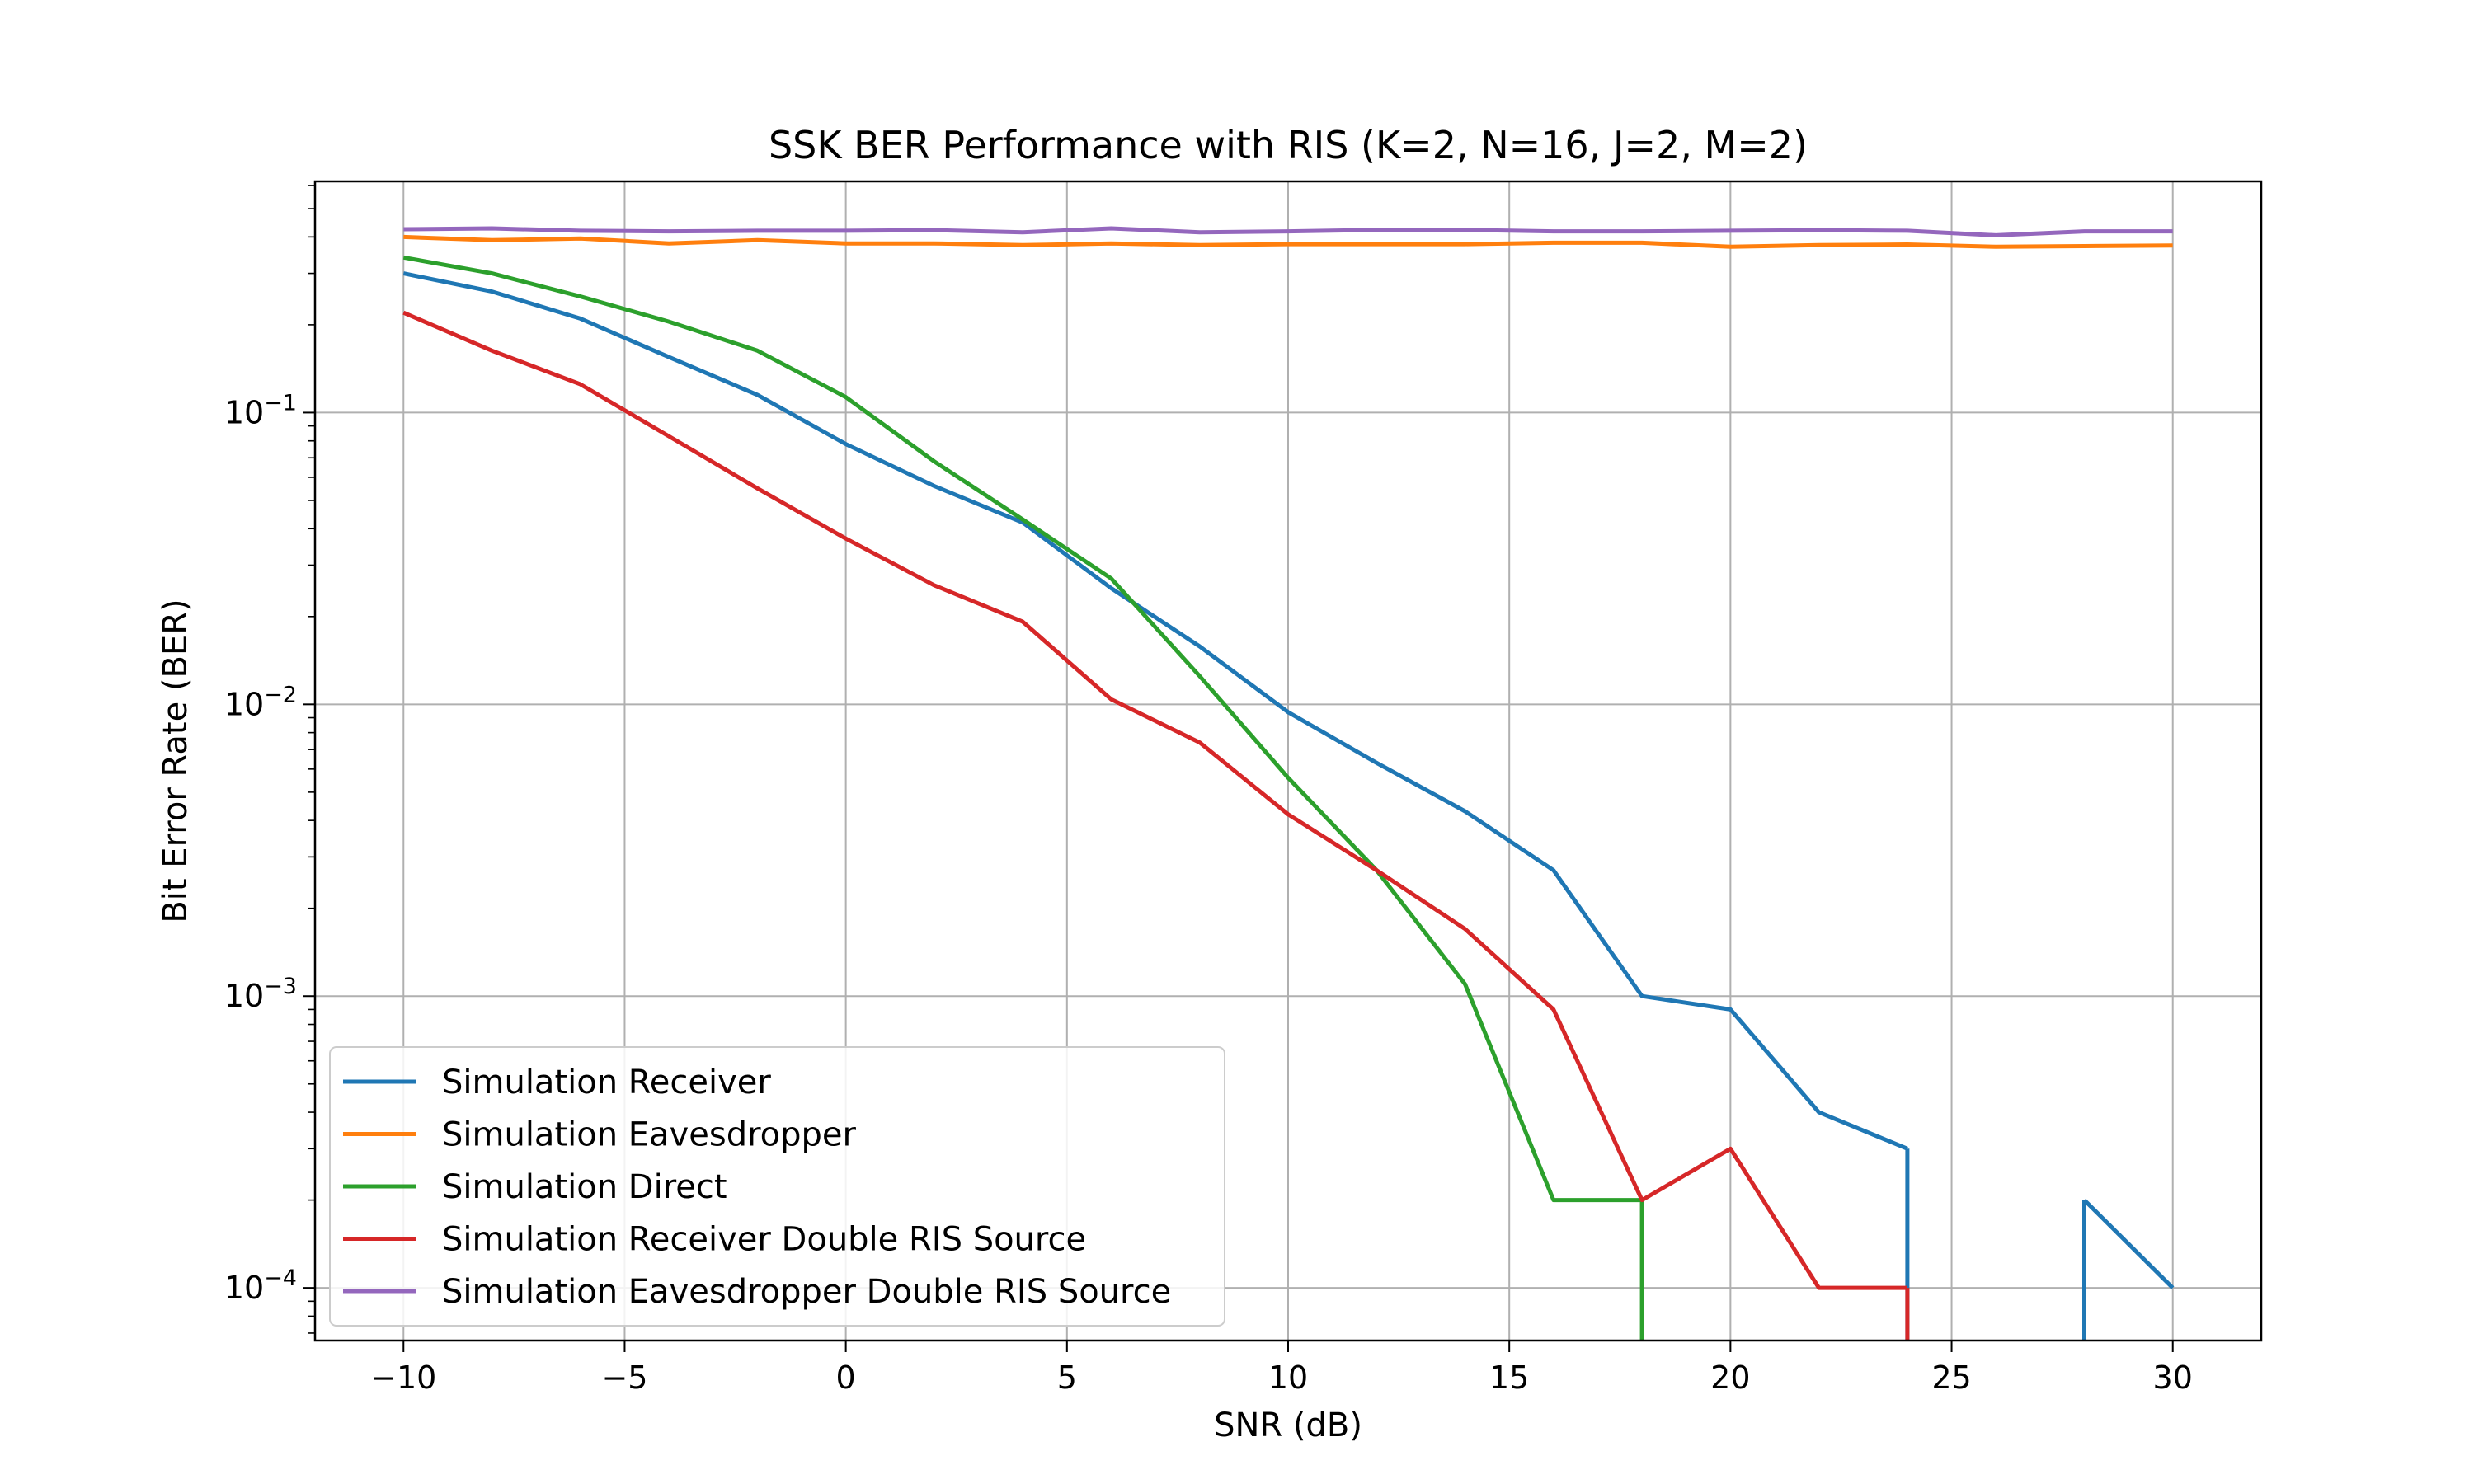  I want to click on x-tick-label: −5, so click(624, 1378).